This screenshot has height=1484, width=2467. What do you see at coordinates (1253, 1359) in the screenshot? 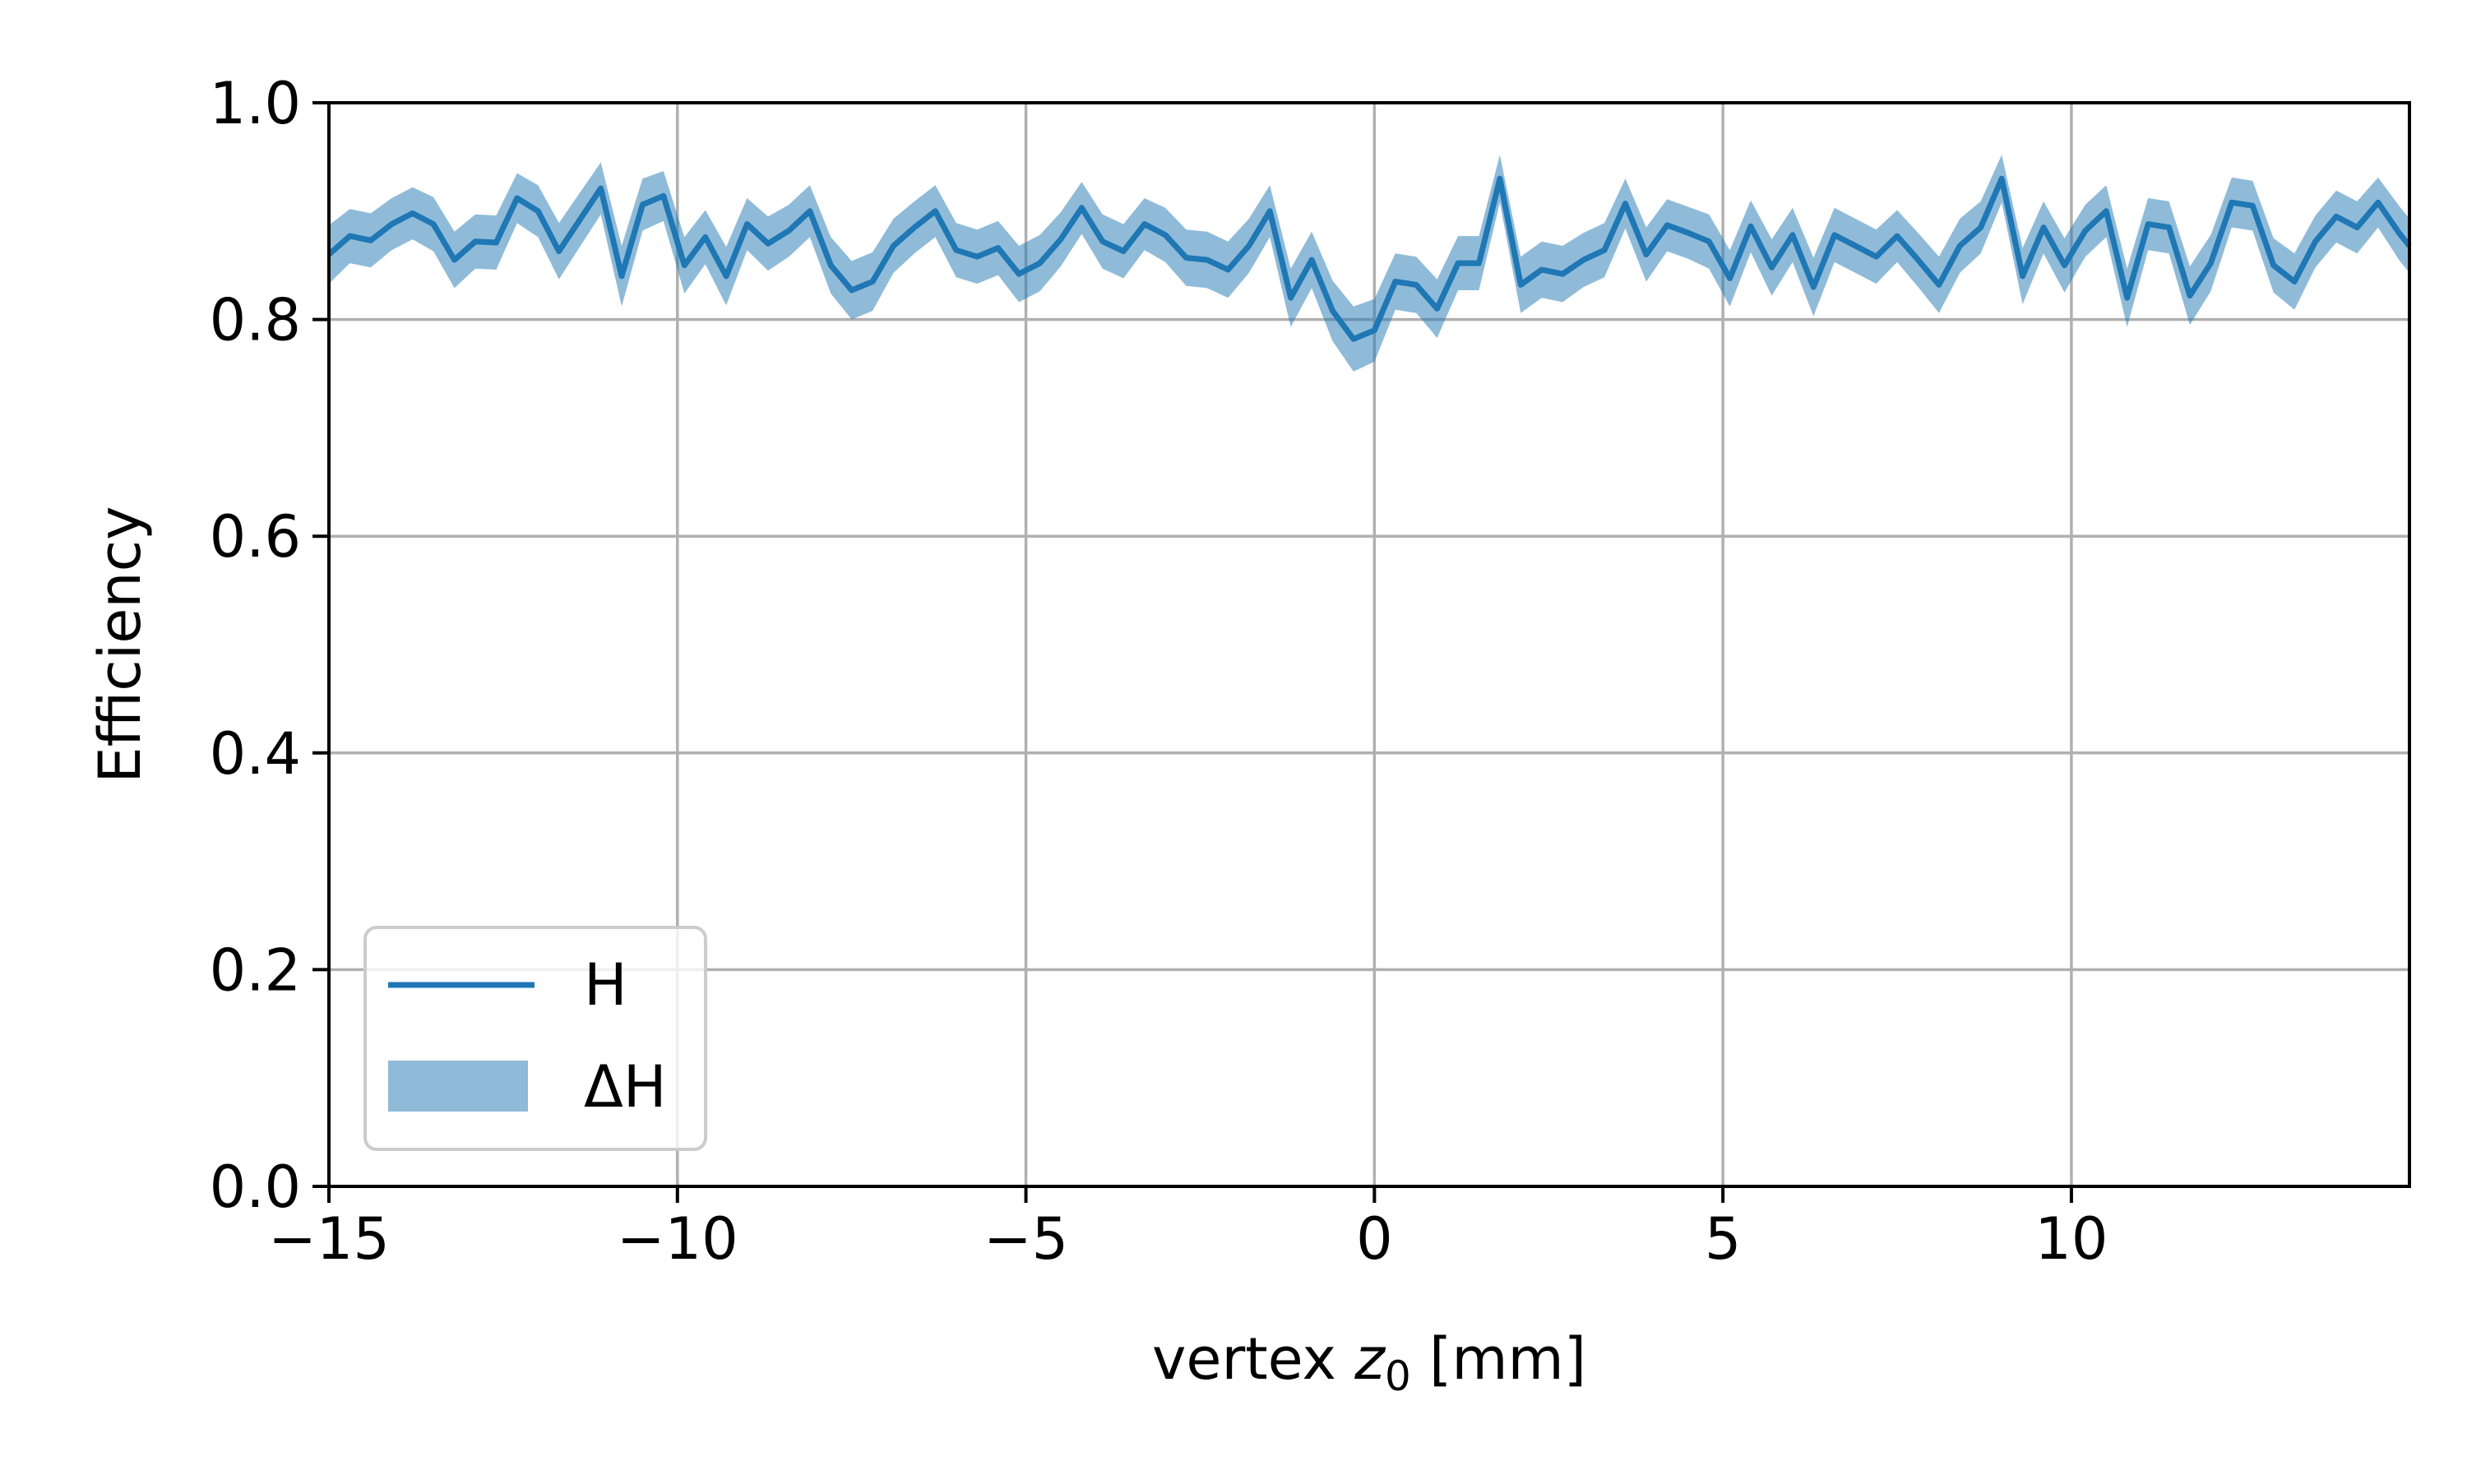
I see `x-axis-label-main: vertex` at bounding box center [1253, 1359].